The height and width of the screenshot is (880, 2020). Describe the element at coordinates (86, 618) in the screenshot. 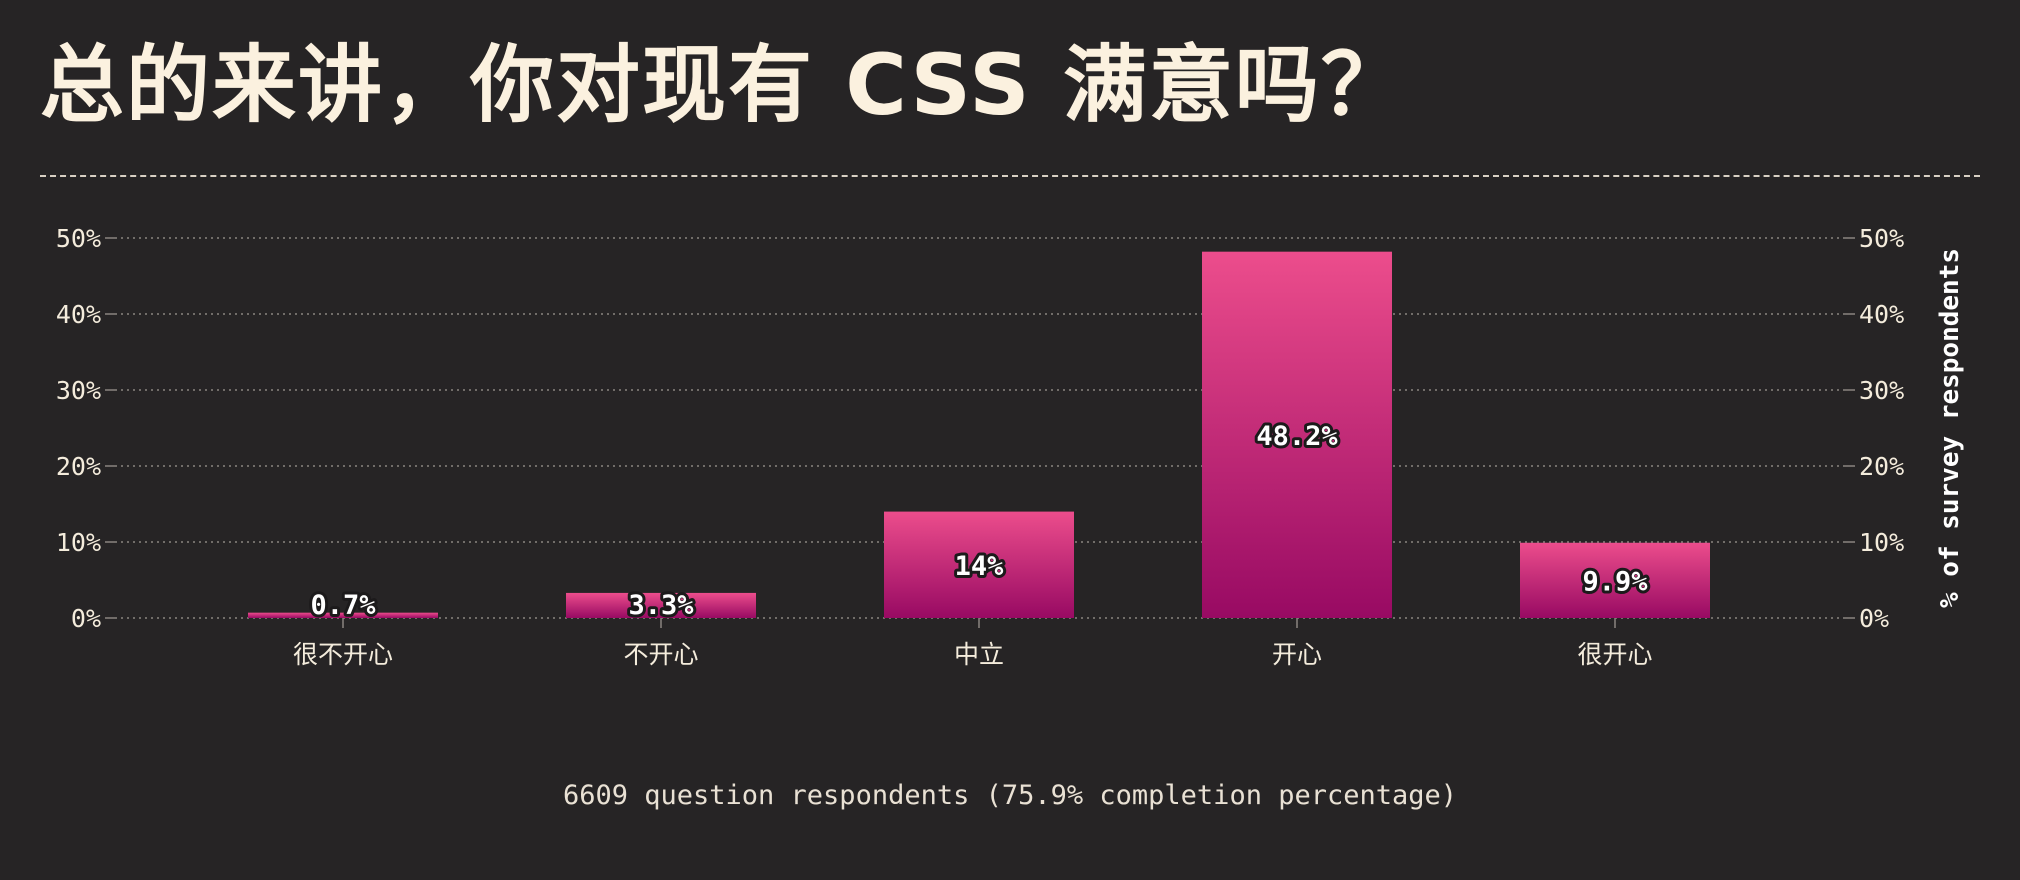

I see `y-tick-label-left: 0%` at that location.